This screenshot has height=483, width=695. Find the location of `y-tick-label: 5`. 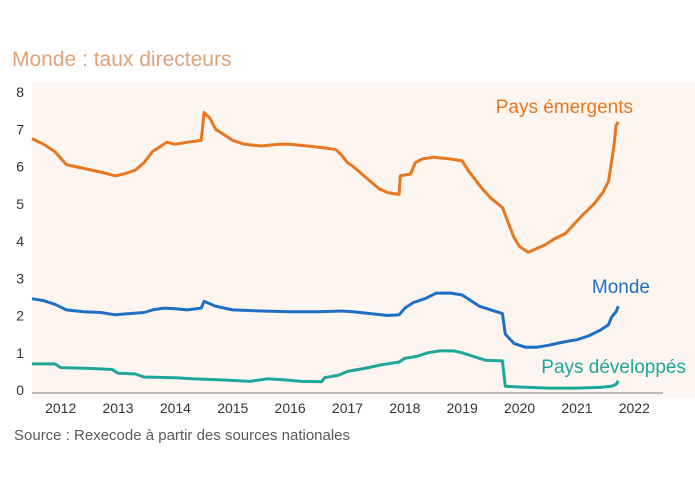

y-tick-label: 5 is located at coordinates (20, 204).